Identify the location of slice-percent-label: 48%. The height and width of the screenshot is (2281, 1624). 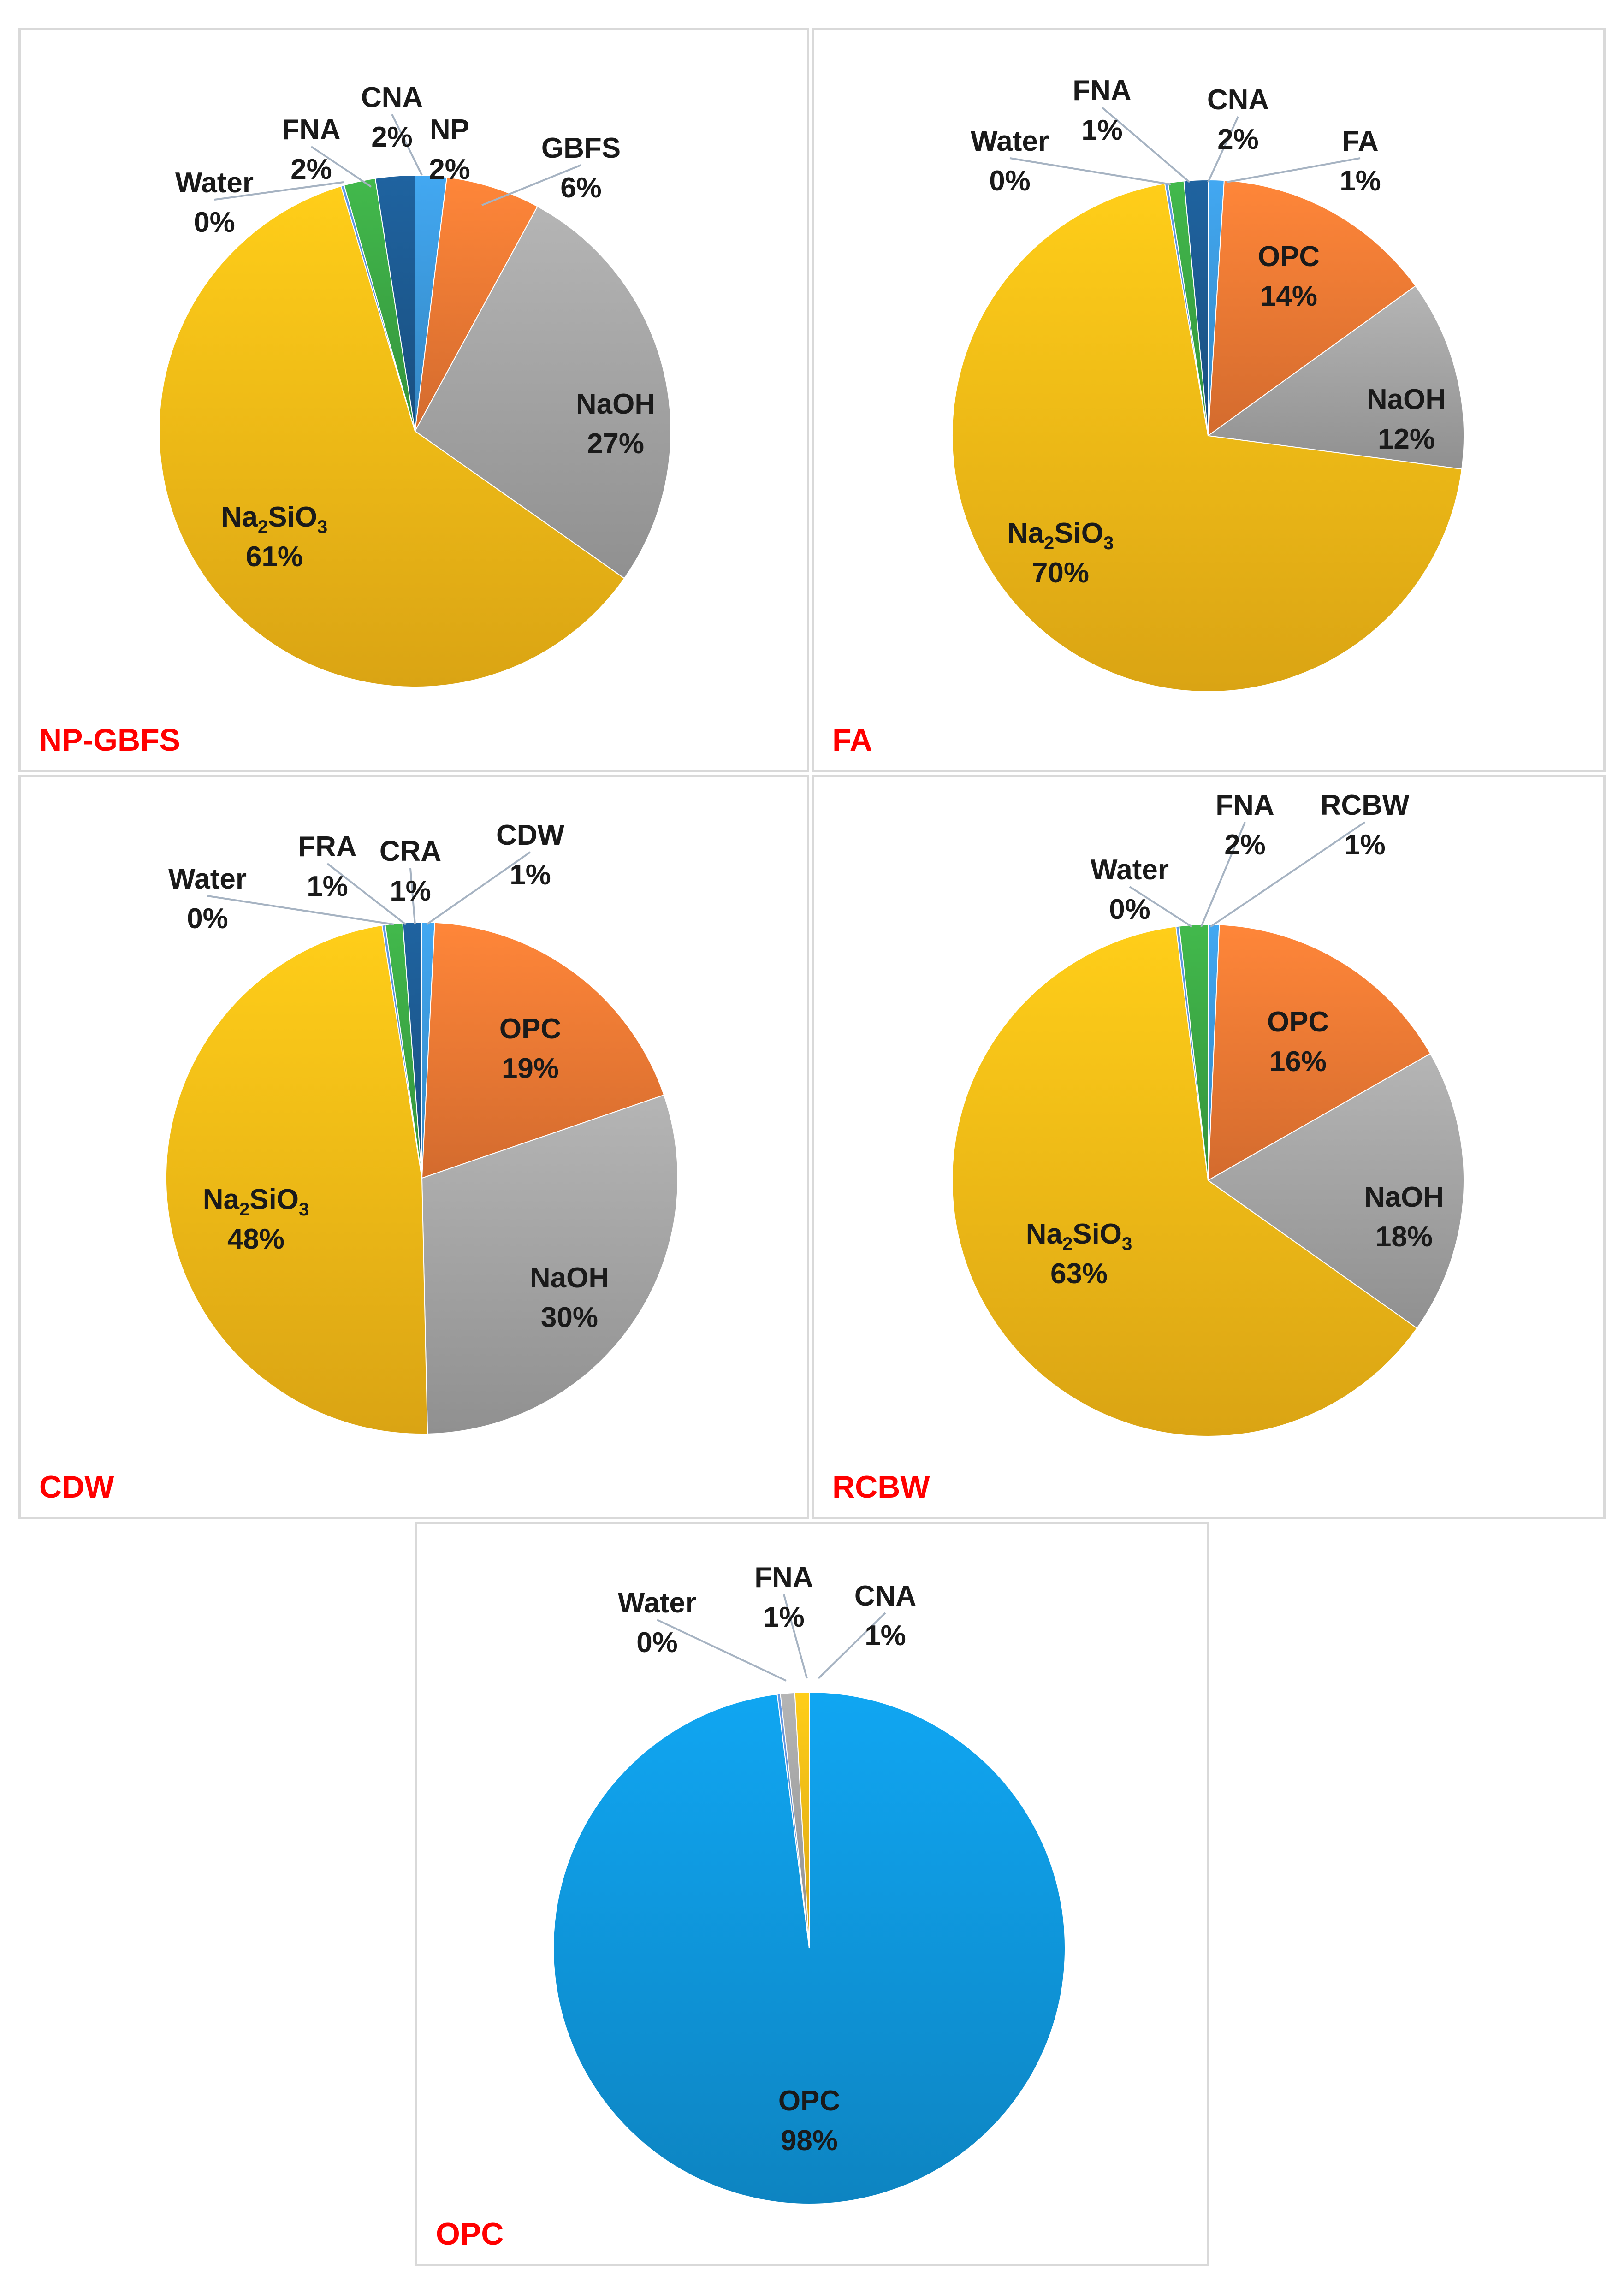
(255, 1239).